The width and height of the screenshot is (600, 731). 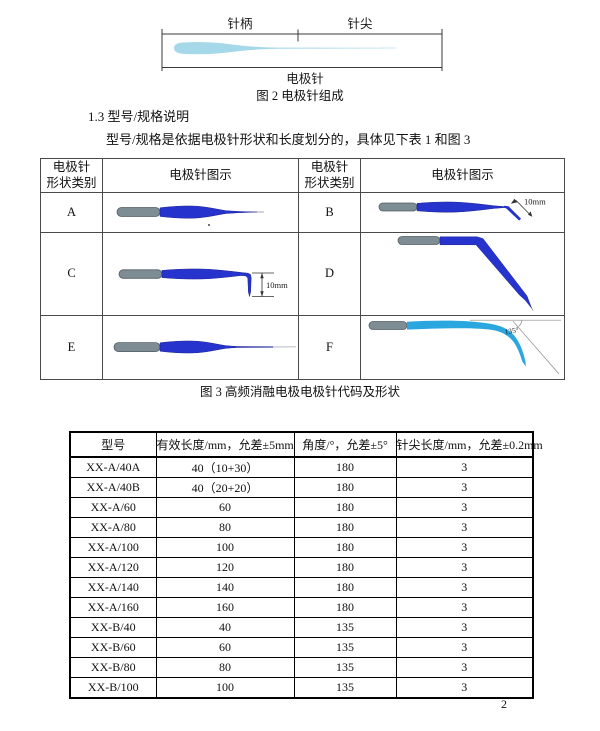 What do you see at coordinates (203, 282) in the screenshot?
I see `needle-c-illustration: 10mm` at bounding box center [203, 282].